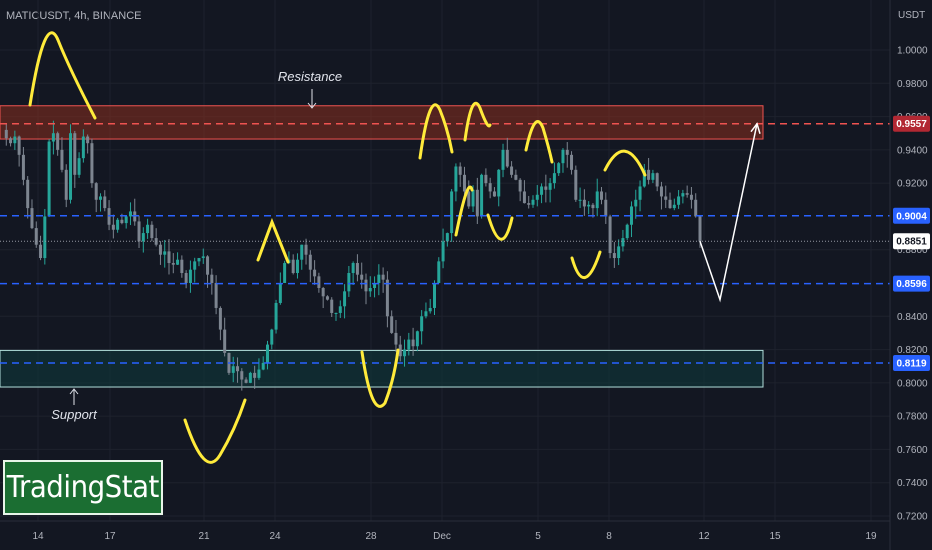  Describe the element at coordinates (74, 391) in the screenshot. I see `support-arrowhead` at that location.